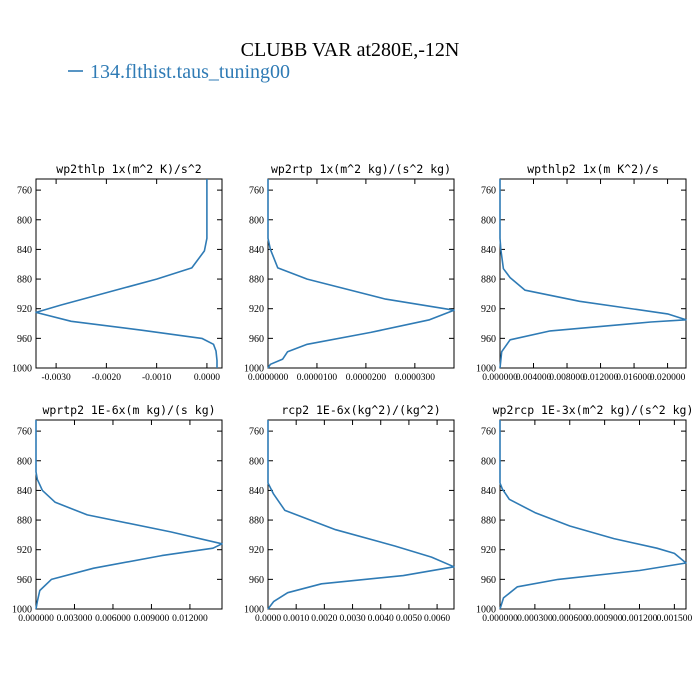 The height and width of the screenshot is (700, 700). Describe the element at coordinates (567, 378) in the screenshot. I see `x-tick-label: 0.008000` at that location.